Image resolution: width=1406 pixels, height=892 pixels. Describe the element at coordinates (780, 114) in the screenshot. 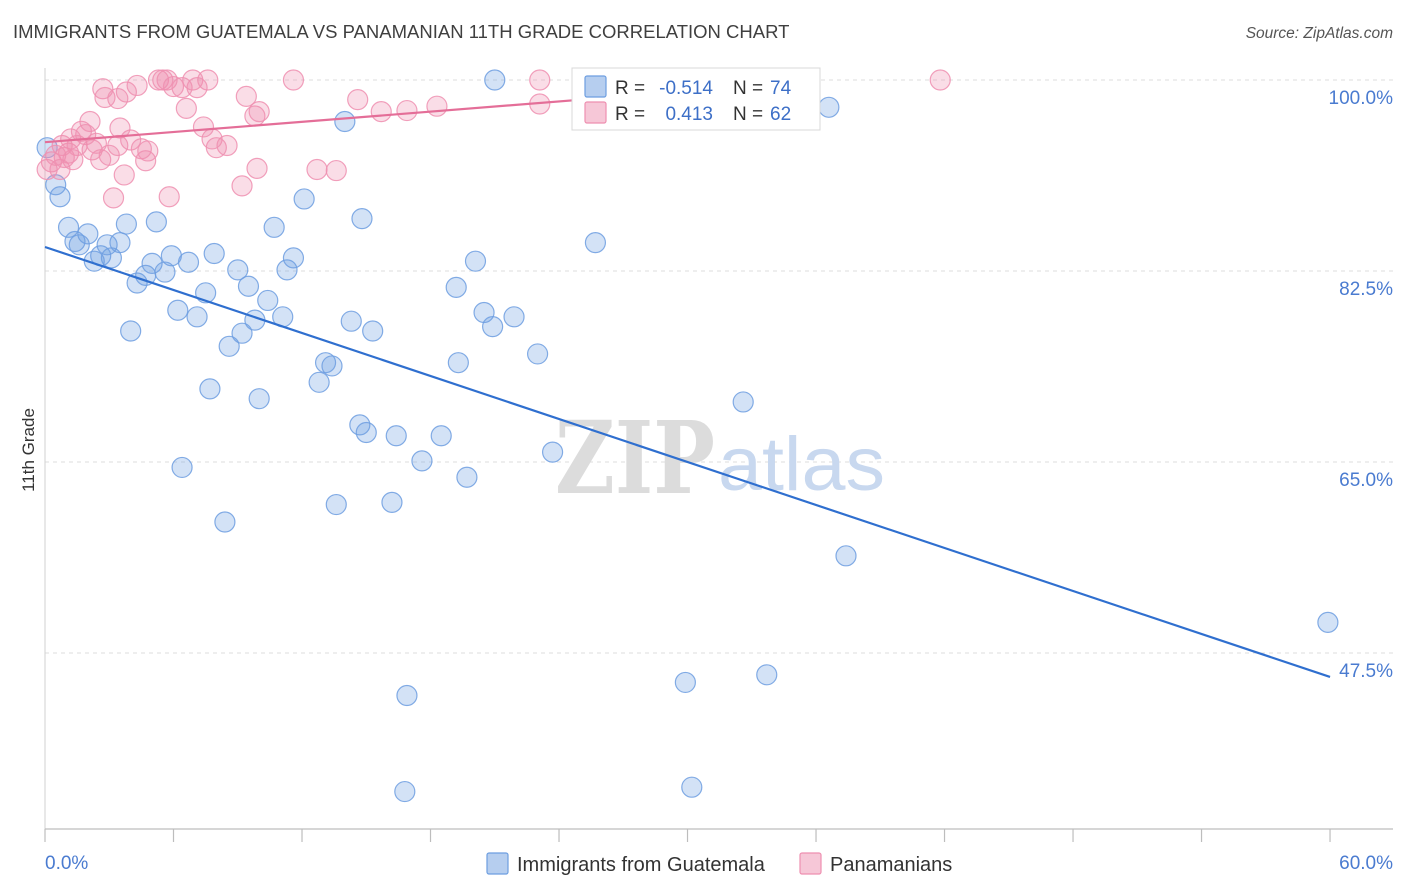

I see `panamanian-n-value: 62` at that location.